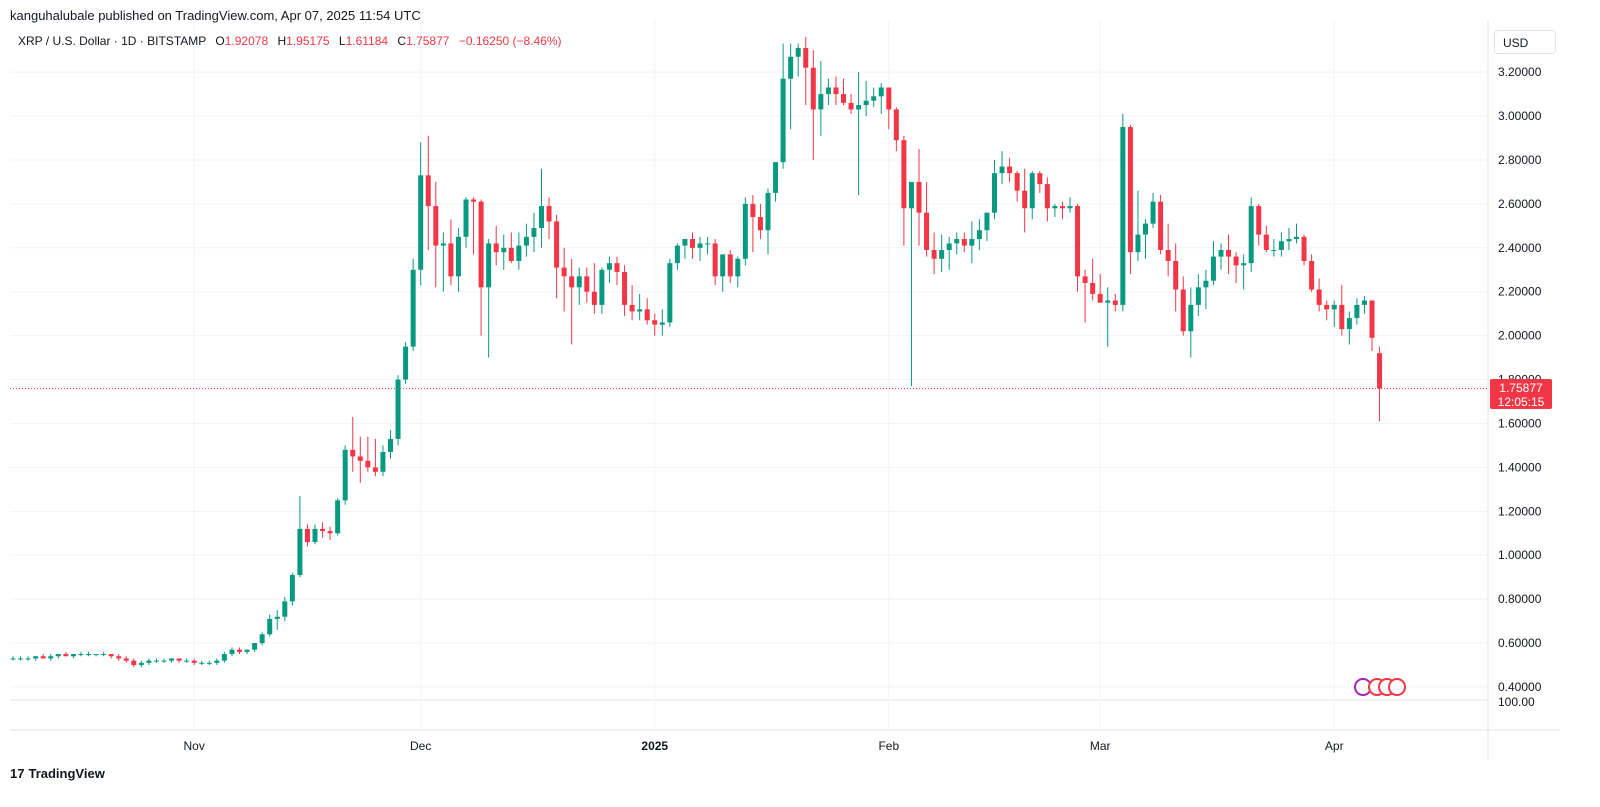 This screenshot has height=807, width=1600. Describe the element at coordinates (1520, 248) in the screenshot. I see `price-tick-label: 2.40000` at that location.